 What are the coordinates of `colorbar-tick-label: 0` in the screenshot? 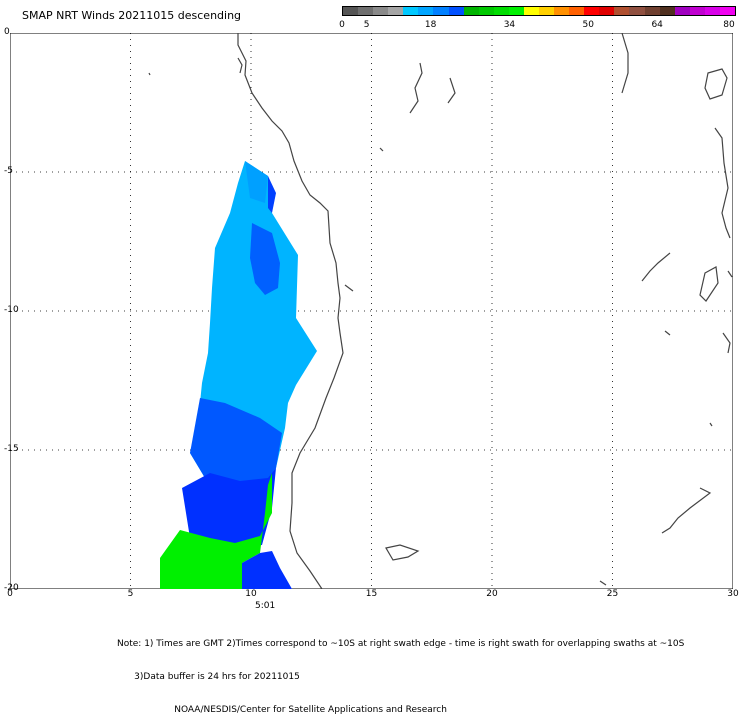 It's located at (342, 25).